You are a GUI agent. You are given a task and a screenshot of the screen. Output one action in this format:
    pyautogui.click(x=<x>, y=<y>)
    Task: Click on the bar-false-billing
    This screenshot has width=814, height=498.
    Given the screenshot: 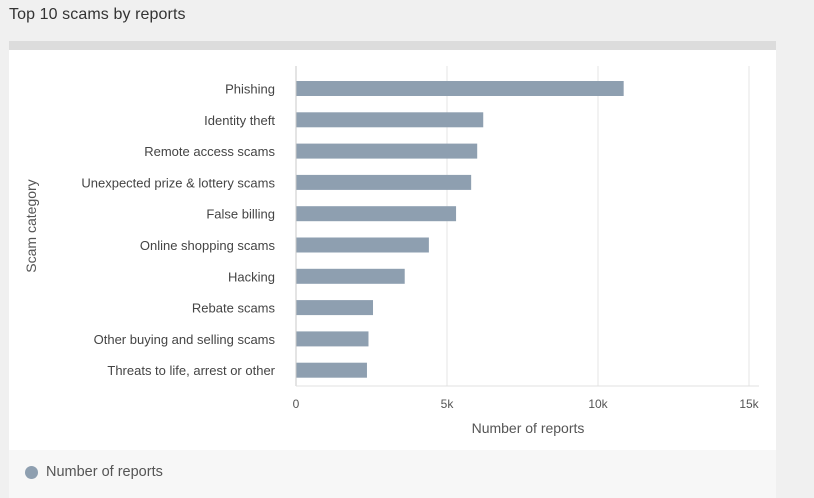 What is the action you would take?
    pyautogui.click(x=376, y=214)
    